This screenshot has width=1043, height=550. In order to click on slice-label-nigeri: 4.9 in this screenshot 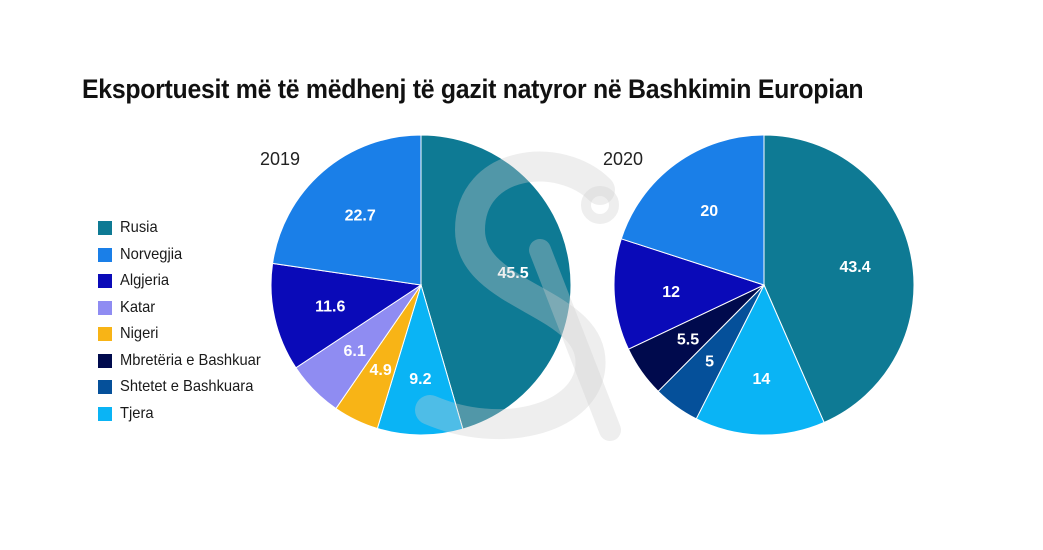, I will do `click(380, 370)`.